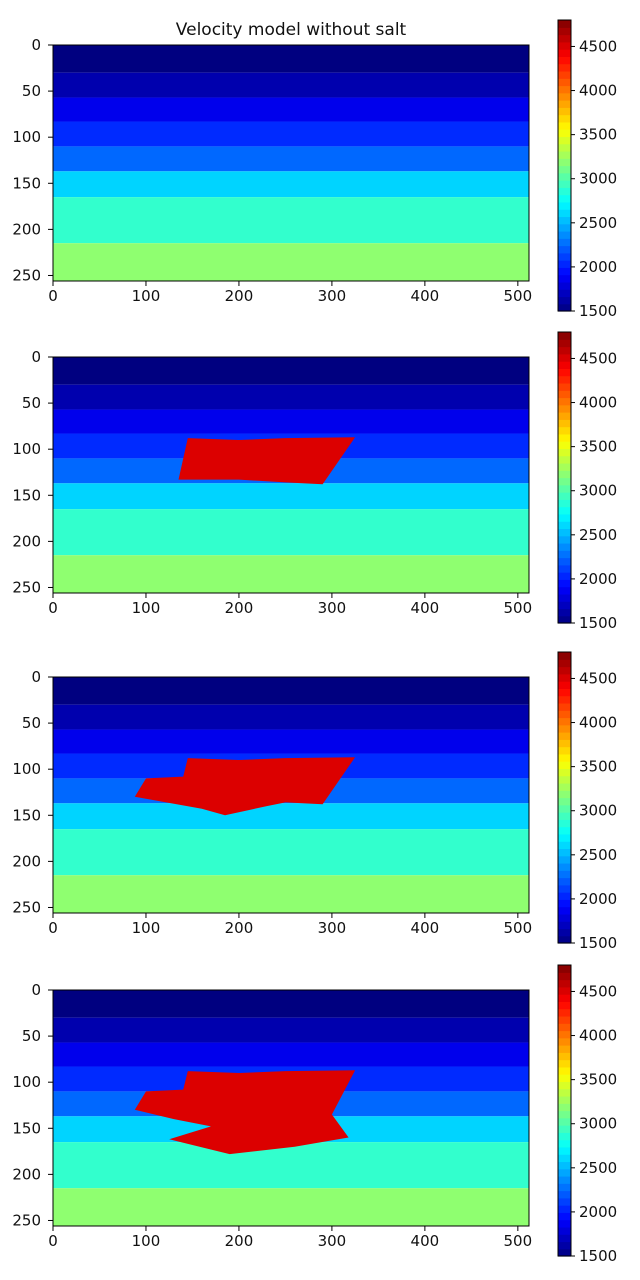 This screenshot has width=640, height=1280. Describe the element at coordinates (598, 135) in the screenshot. I see `colorbar-tick-label: 3500` at that location.